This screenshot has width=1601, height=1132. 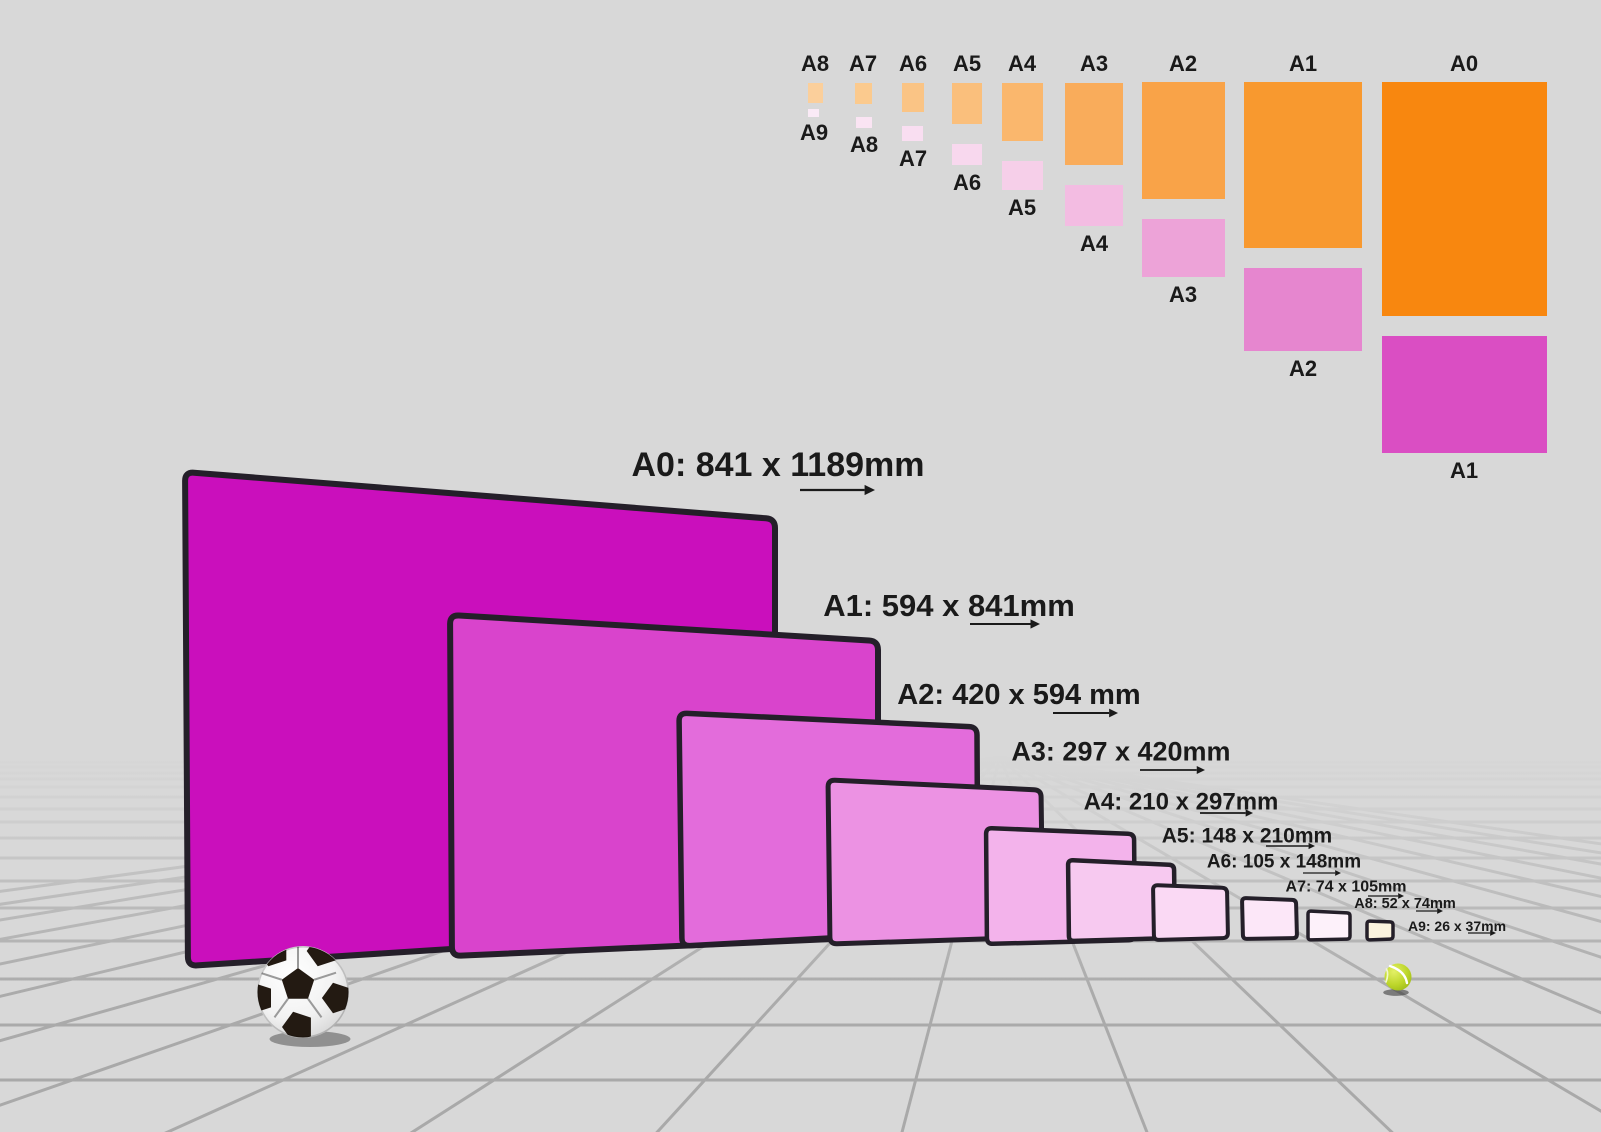 I want to click on top-sheet-a8-portrait, so click(x=815, y=93).